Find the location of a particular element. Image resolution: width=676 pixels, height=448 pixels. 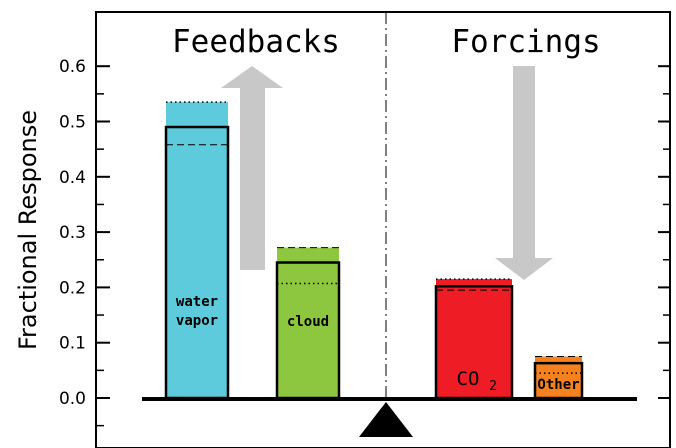

bar-label: water is located at coordinates (197, 302).